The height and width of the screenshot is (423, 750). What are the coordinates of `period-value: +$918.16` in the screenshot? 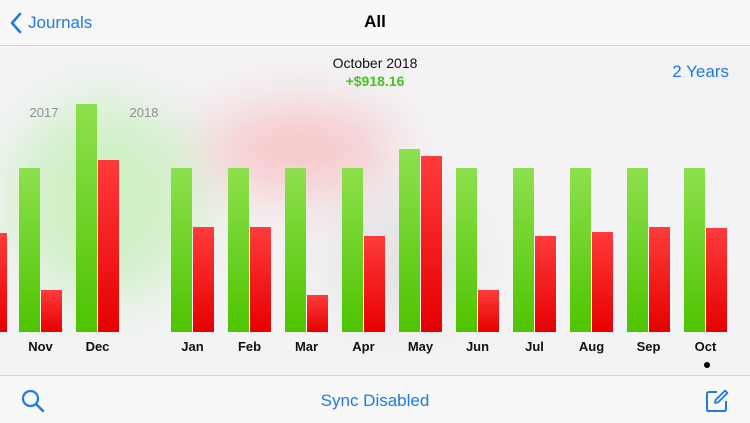 It's located at (375, 81).